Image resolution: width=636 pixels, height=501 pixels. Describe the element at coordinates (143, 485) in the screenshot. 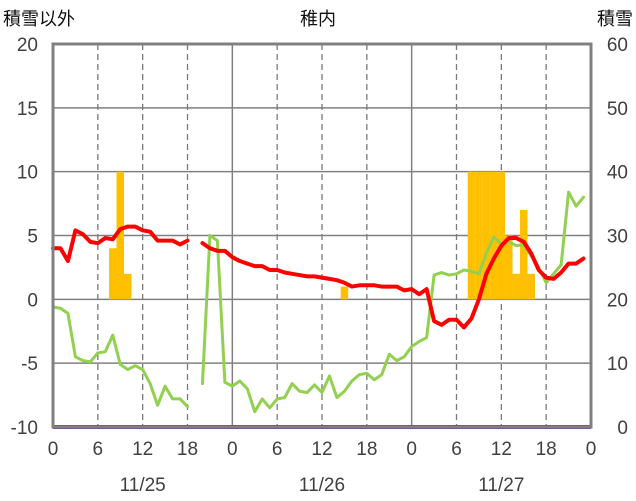

I see `date-label: 11/25` at that location.